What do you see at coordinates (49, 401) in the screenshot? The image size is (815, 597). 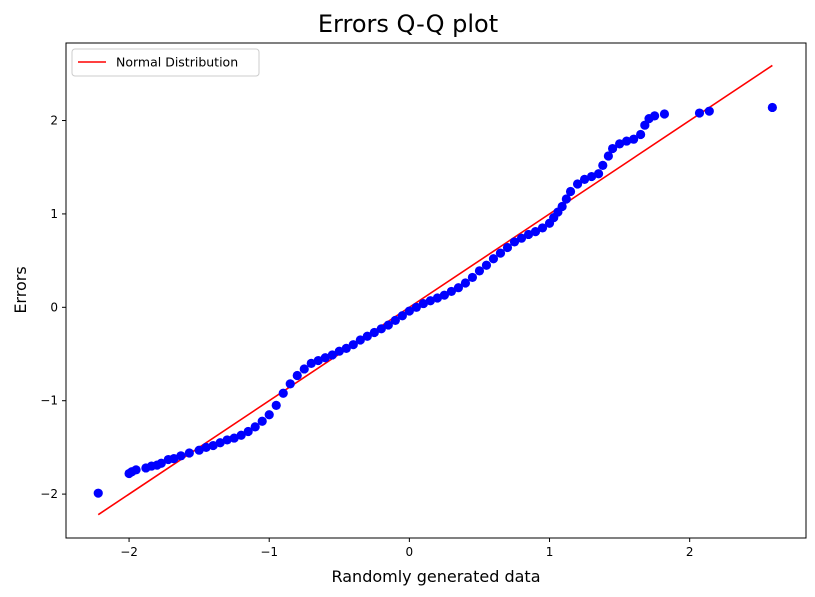 I see `y-tick-label: −1` at bounding box center [49, 401].